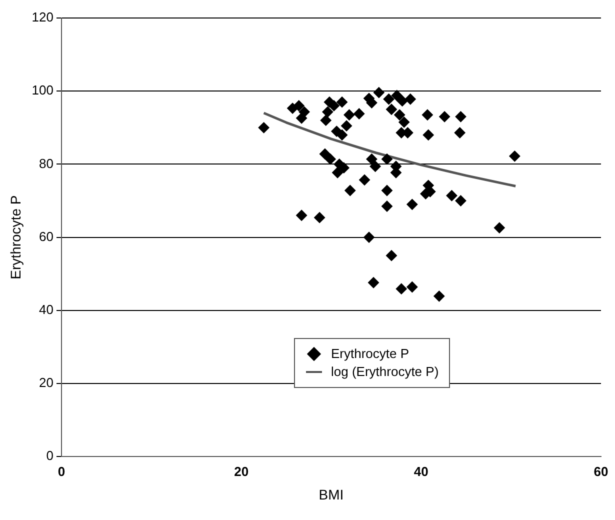 The height and width of the screenshot is (520, 615). I want to click on y-tick-label: 60, so click(46, 236).